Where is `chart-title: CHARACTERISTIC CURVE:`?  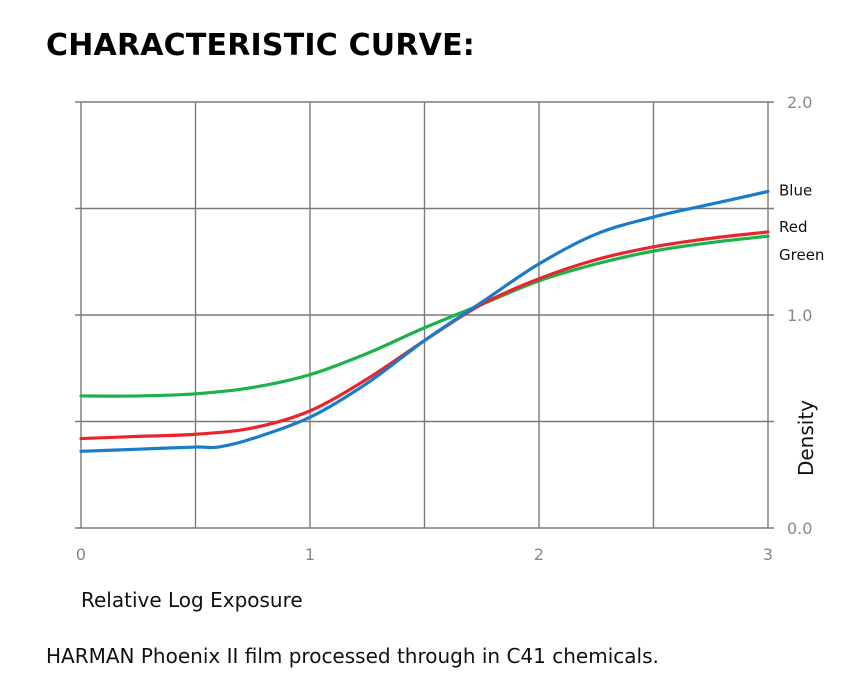
chart-title: CHARACTERISTIC CURVE: is located at coordinates (260, 45).